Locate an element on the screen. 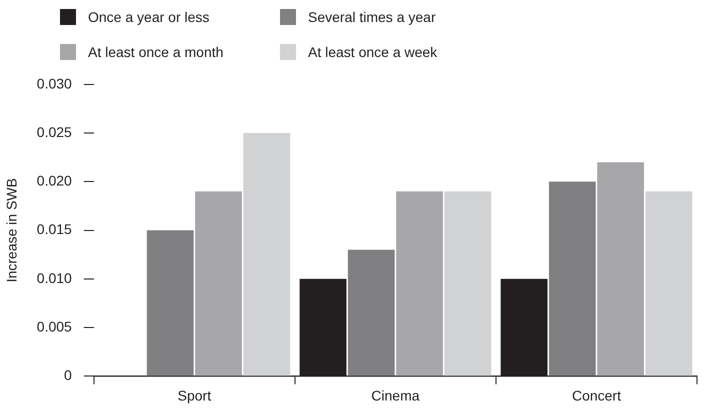 Image resolution: width=707 pixels, height=417 pixels. x-tick-label: Concert is located at coordinates (597, 395).